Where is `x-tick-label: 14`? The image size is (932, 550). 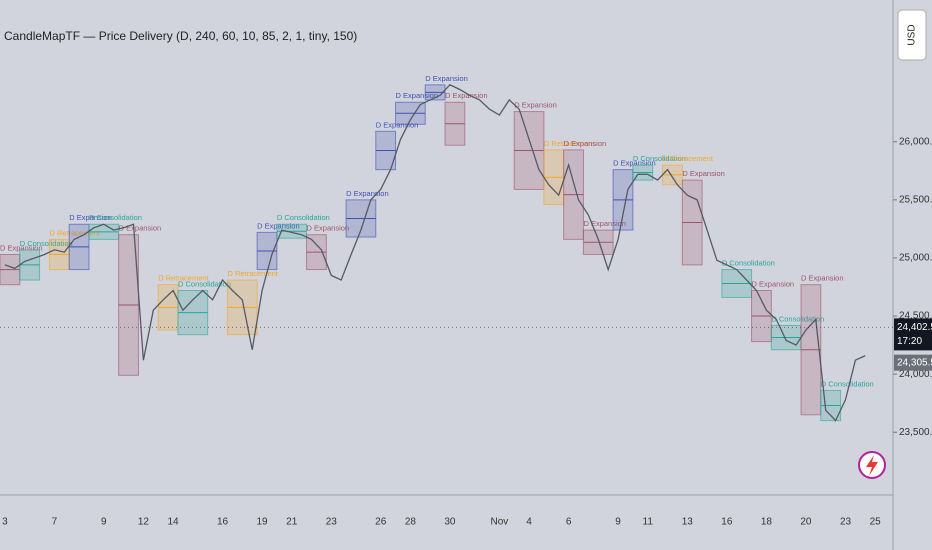
x-tick-label: 14 is located at coordinates (173, 522).